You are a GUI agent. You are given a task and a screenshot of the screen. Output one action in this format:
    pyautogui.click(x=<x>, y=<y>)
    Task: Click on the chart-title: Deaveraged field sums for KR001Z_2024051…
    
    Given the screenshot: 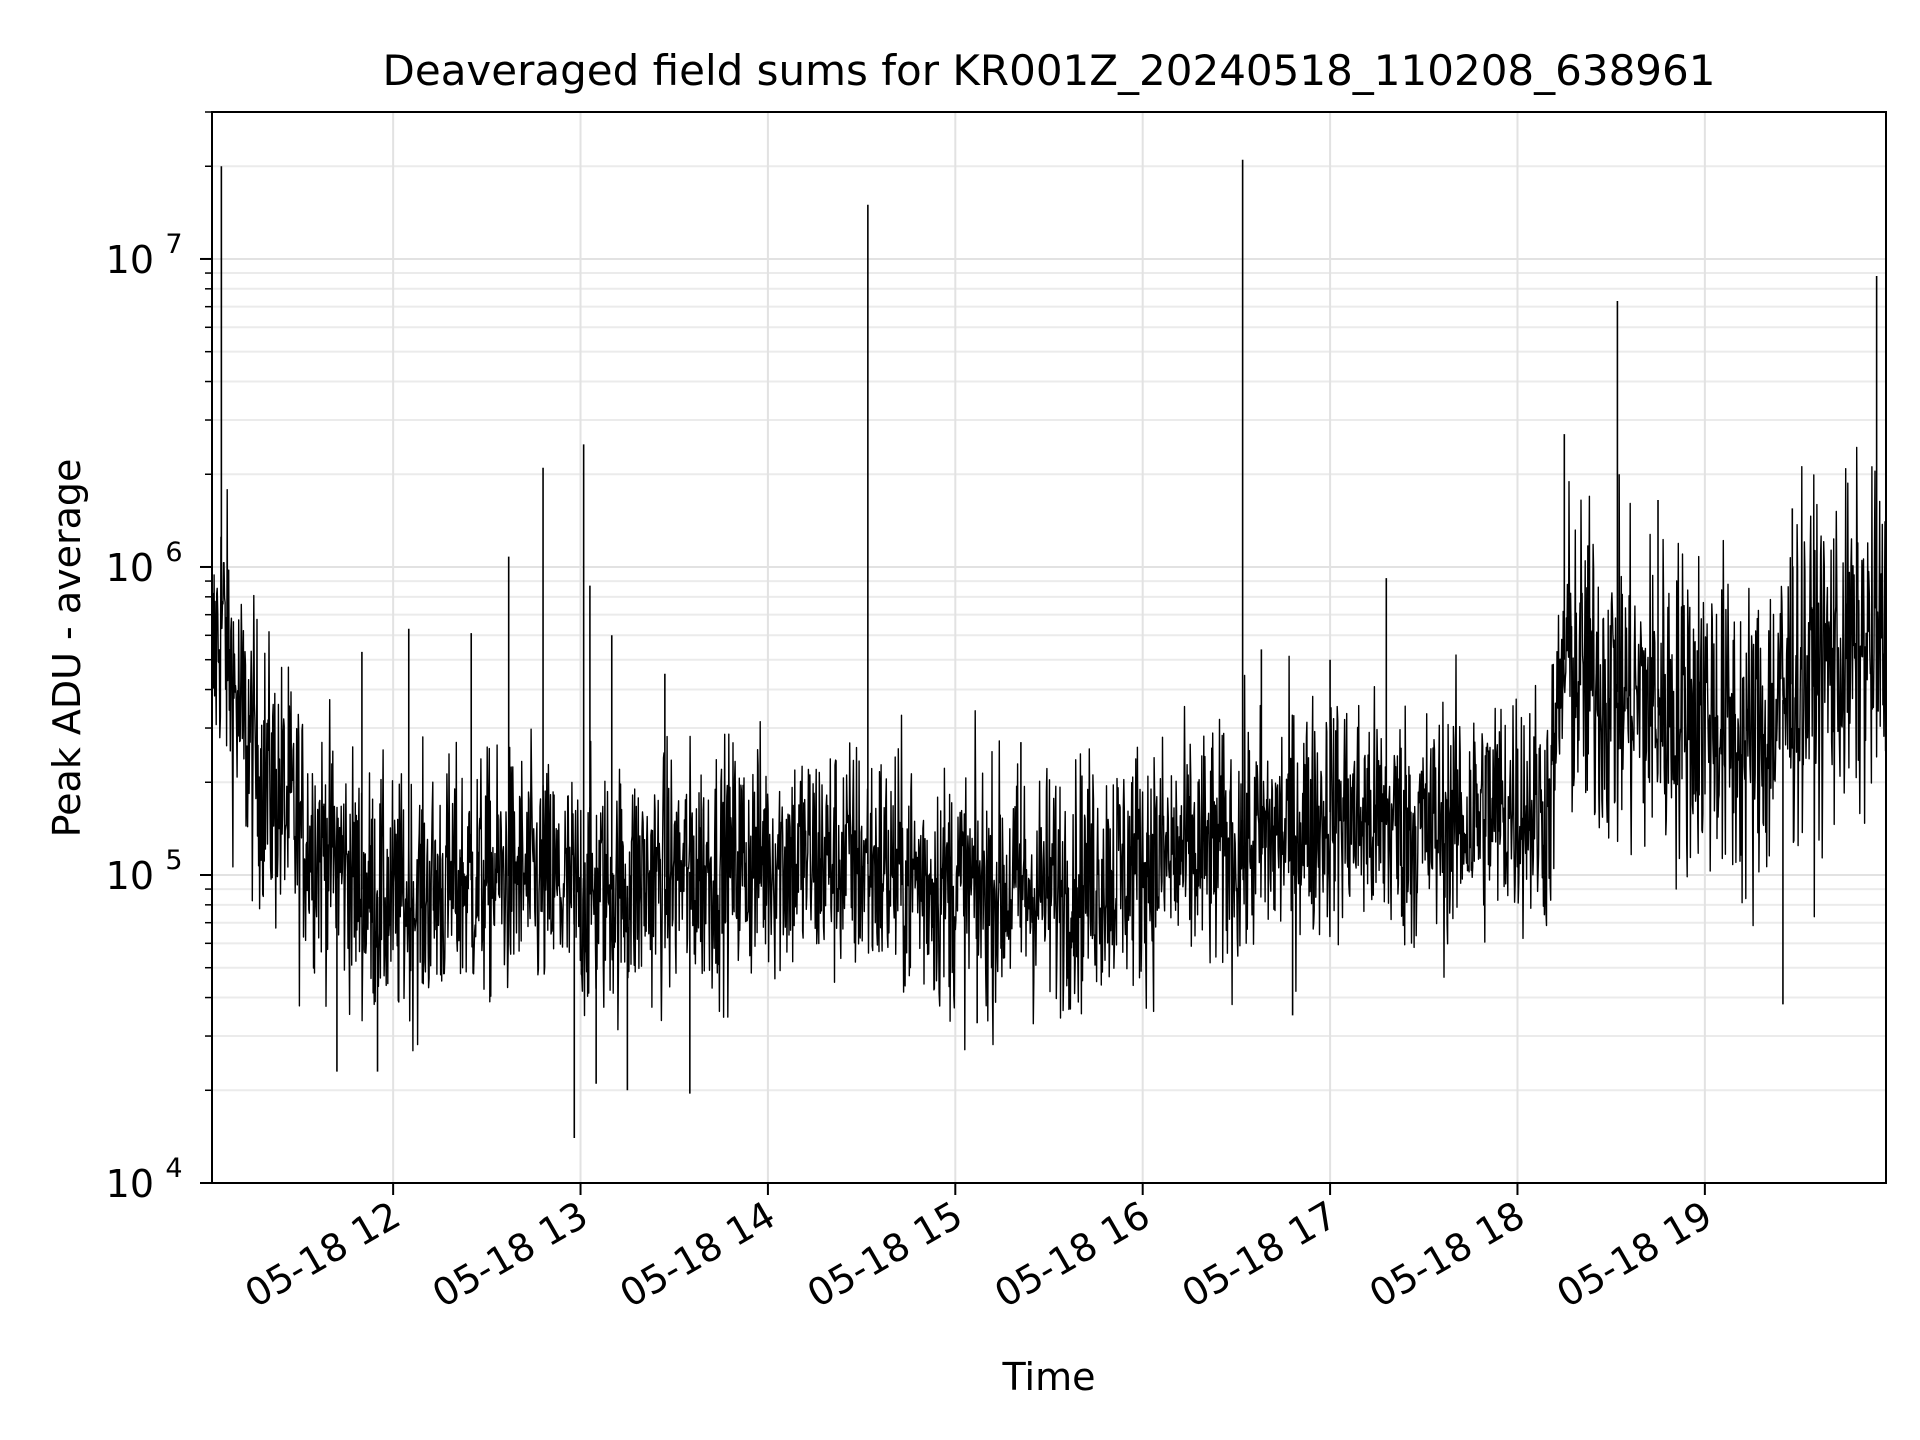 What is the action you would take?
    pyautogui.click(x=1049, y=70)
    